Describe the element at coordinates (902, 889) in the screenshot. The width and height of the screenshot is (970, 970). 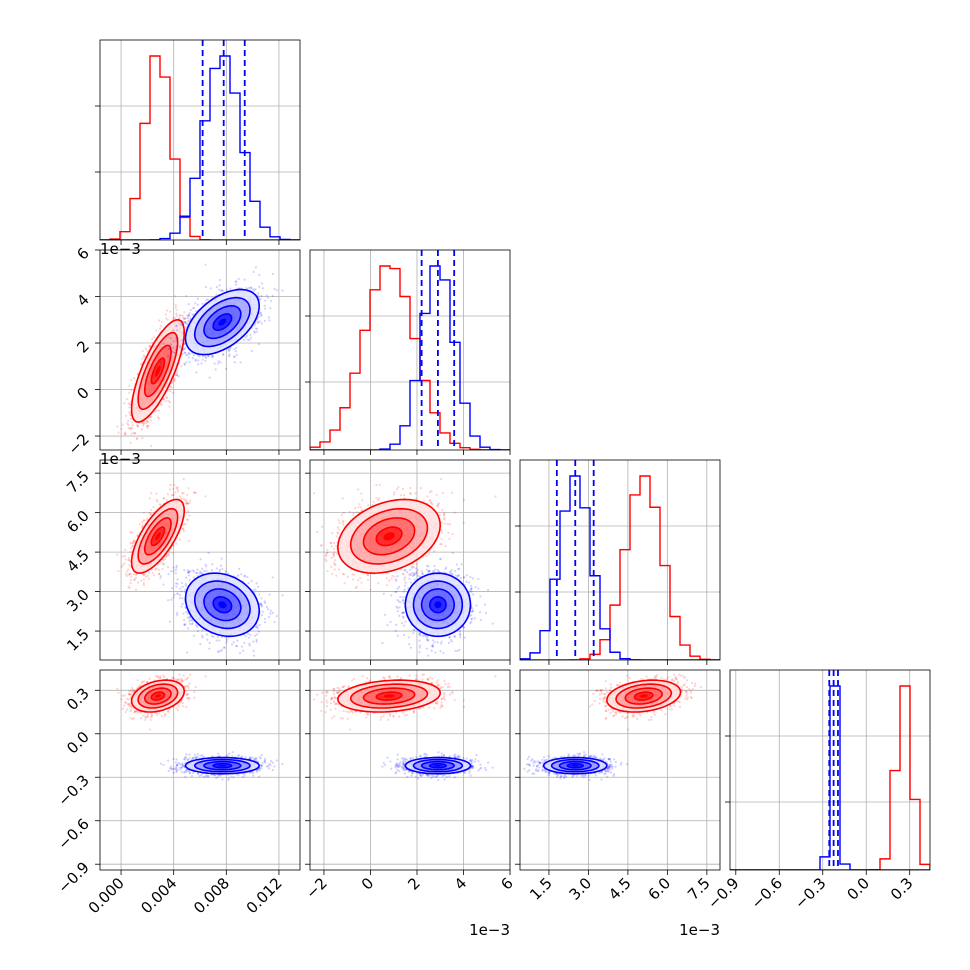
I see `x-tick-label: 0.3` at that location.